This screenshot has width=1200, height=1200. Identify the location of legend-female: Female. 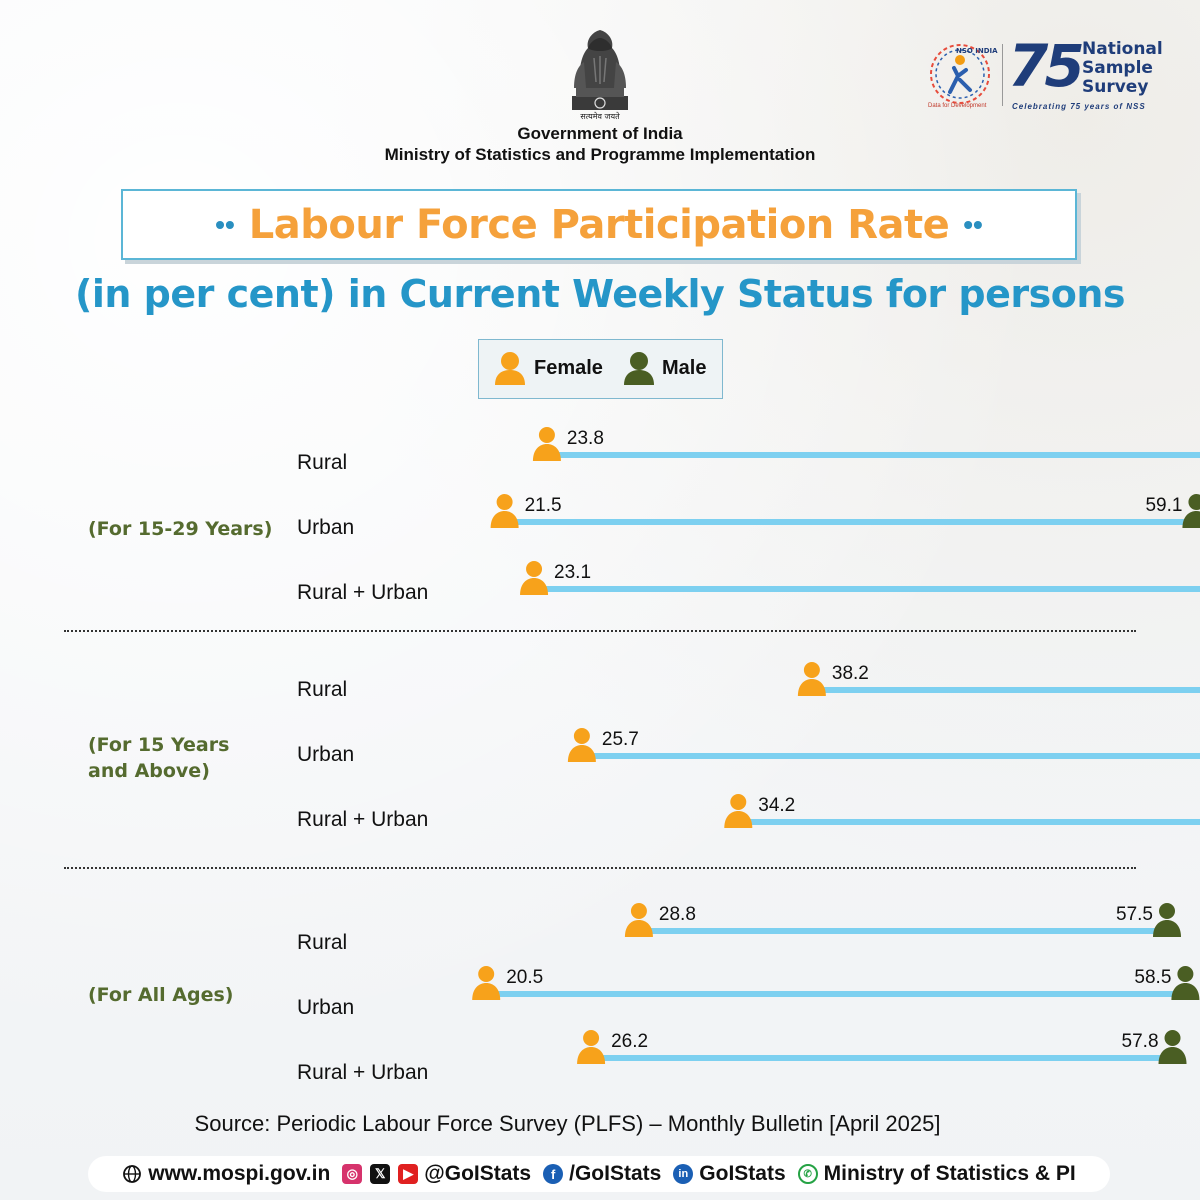
(548, 368).